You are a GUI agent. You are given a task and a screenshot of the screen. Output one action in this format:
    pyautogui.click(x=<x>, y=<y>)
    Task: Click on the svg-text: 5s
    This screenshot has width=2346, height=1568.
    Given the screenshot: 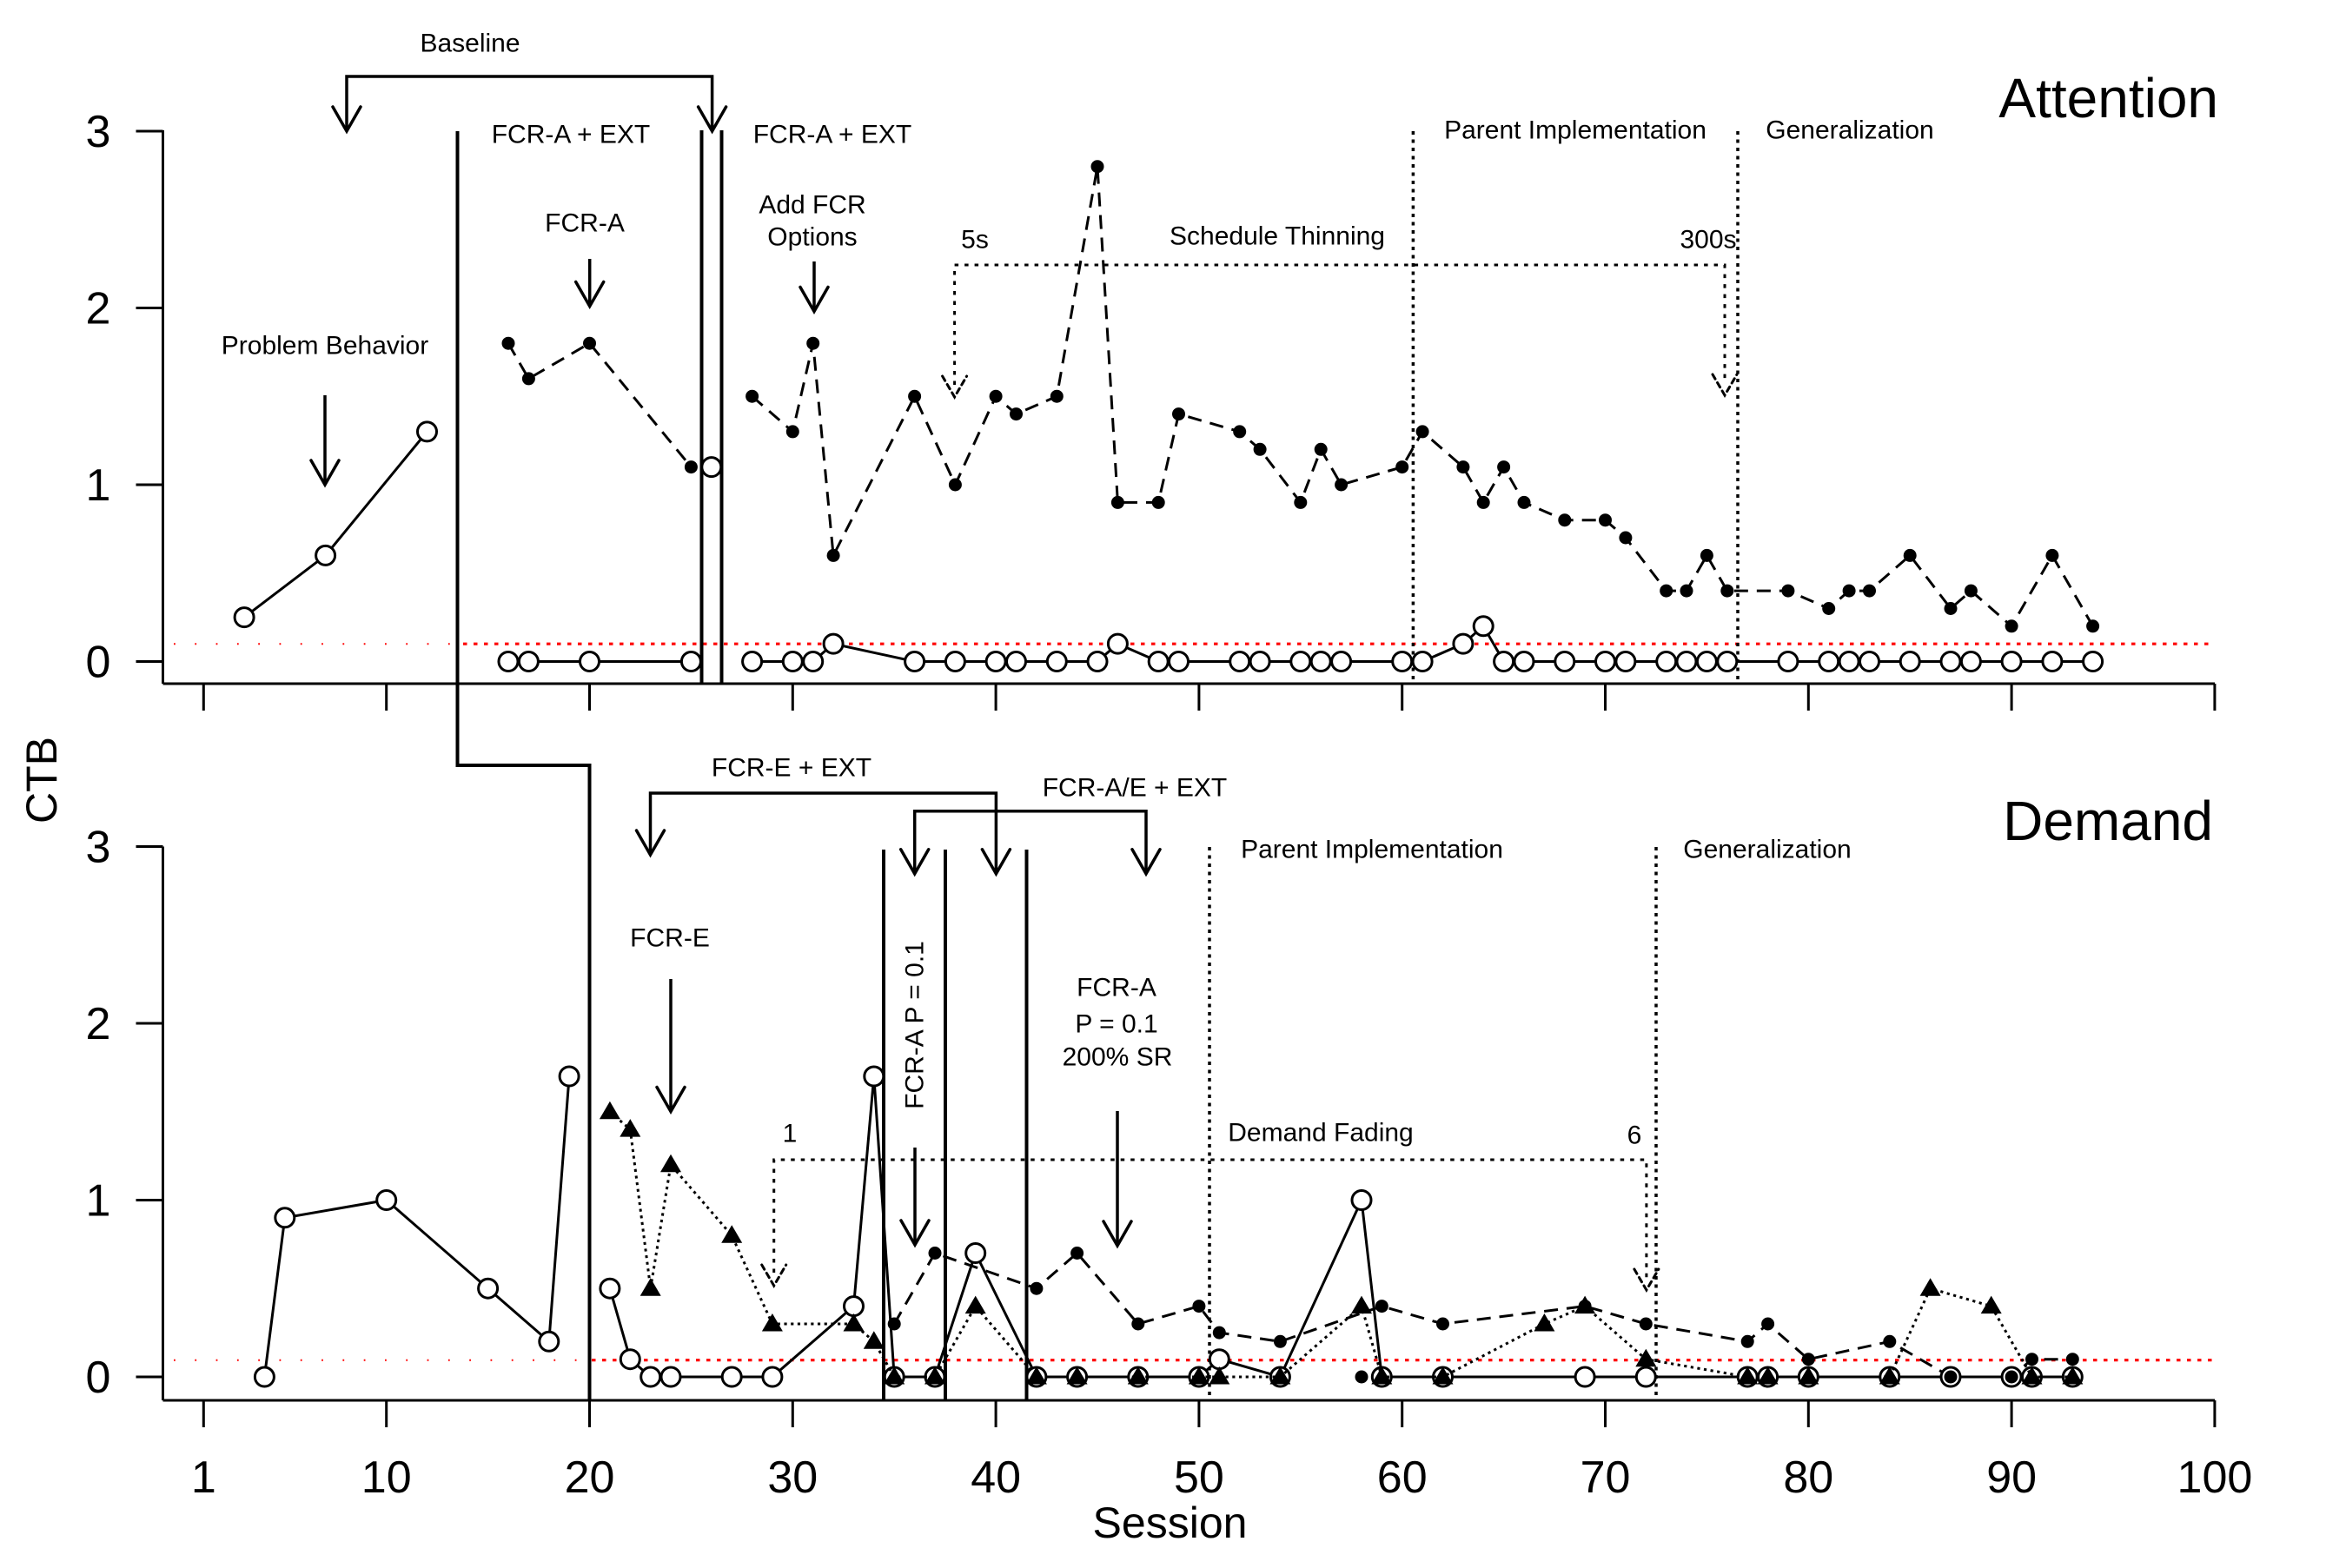 What is the action you would take?
    pyautogui.click(x=975, y=240)
    